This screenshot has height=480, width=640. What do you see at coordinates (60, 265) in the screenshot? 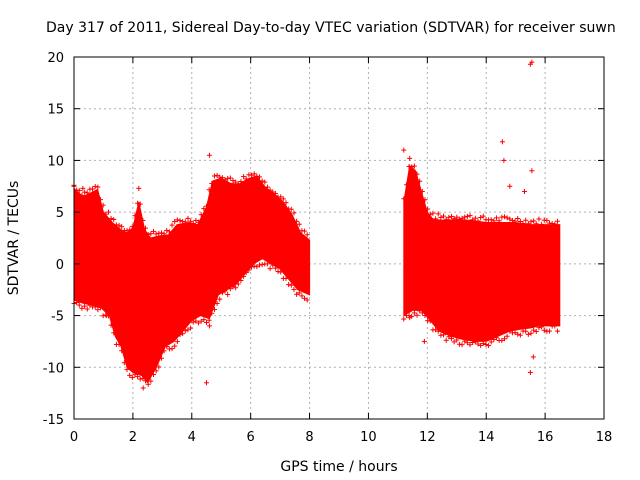
I see `y-tick-label: 0` at bounding box center [60, 265].